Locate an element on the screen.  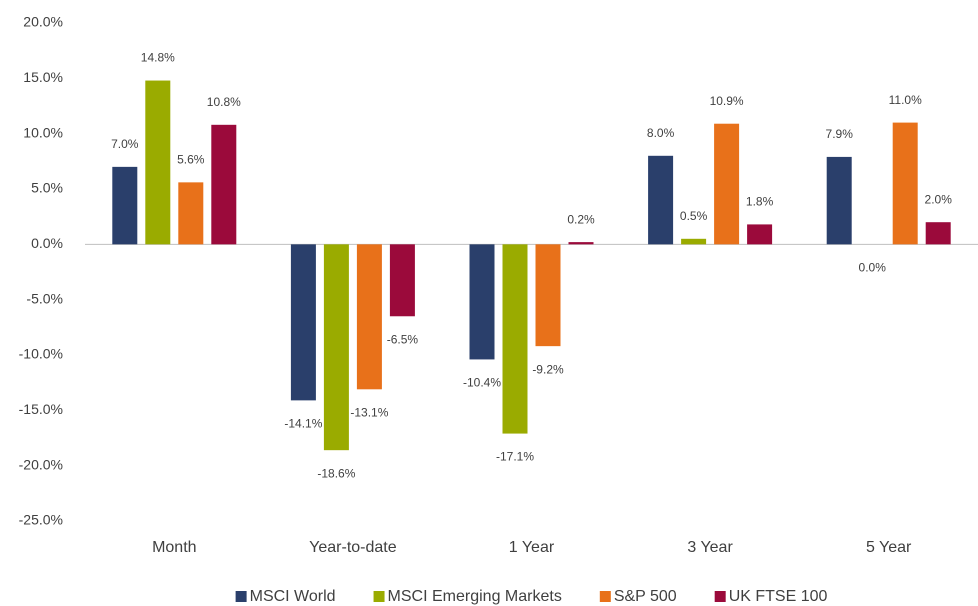
y-tick-label: 10.0% is located at coordinates (43, 132).